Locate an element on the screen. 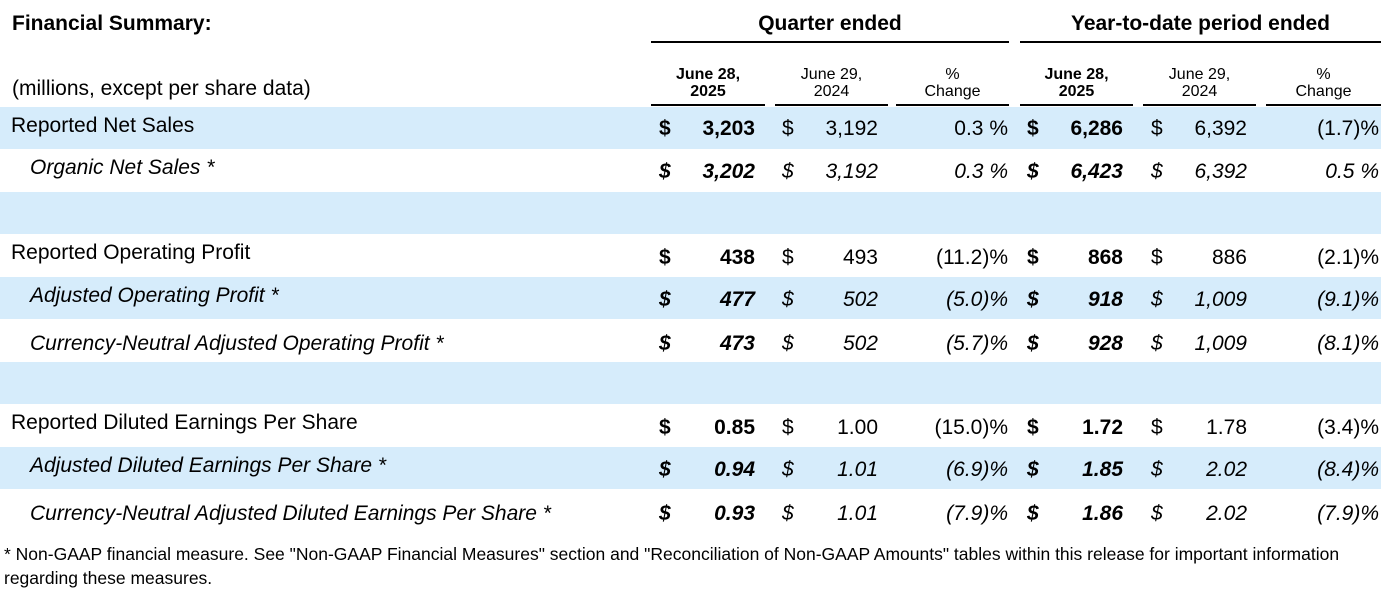 The width and height of the screenshot is (1386, 601). table-cell-qchg: (5.7)% is located at coordinates (977, 343).